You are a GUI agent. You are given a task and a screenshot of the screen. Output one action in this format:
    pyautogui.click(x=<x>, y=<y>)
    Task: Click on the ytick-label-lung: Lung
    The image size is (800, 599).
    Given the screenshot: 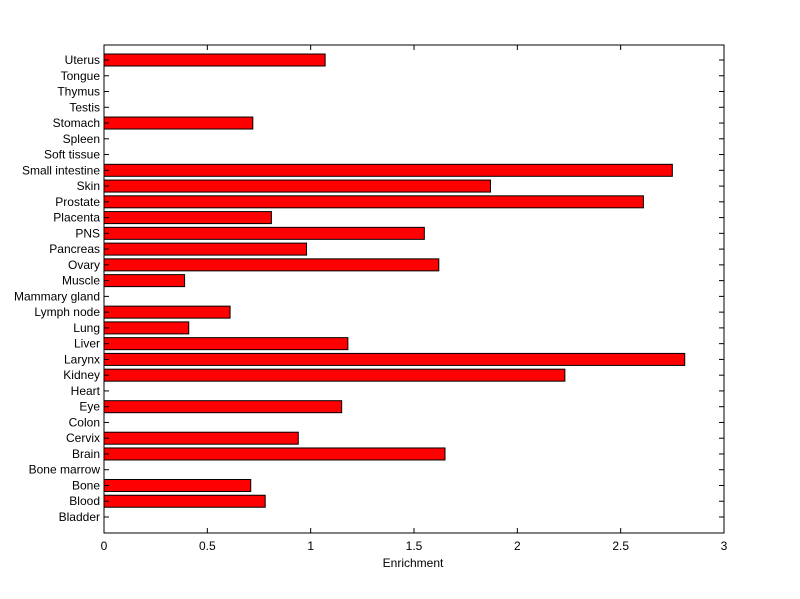 What is the action you would take?
    pyautogui.click(x=86, y=328)
    